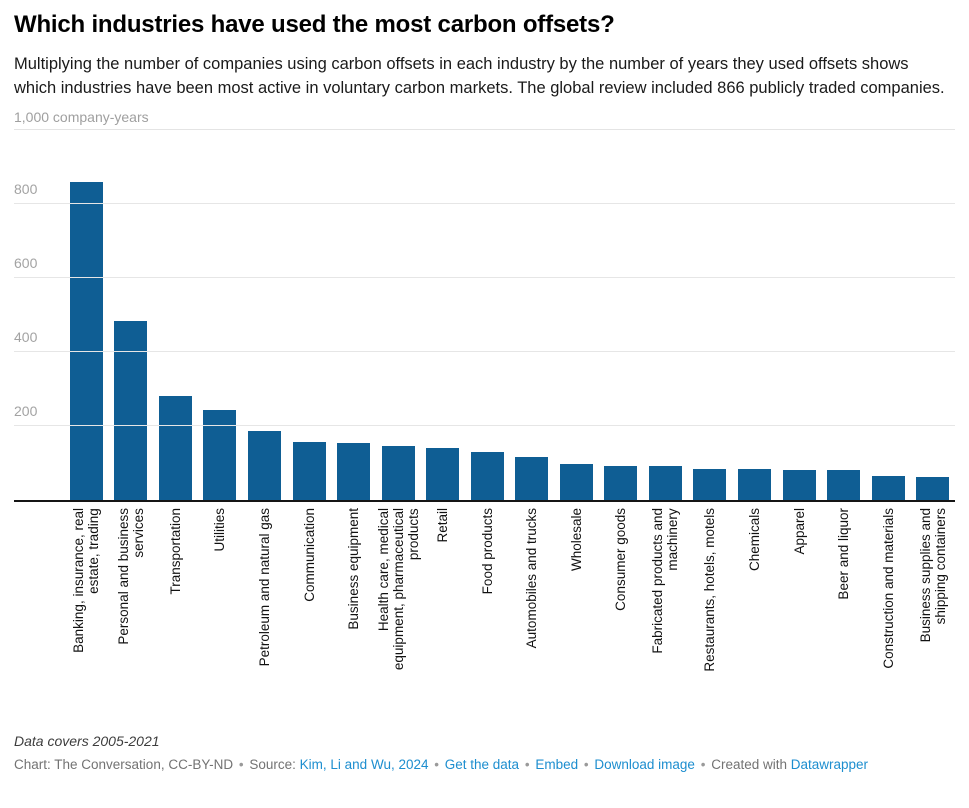 The height and width of the screenshot is (808, 969). What do you see at coordinates (220, 530) in the screenshot?
I see `x-axis-label: Utilities` at bounding box center [220, 530].